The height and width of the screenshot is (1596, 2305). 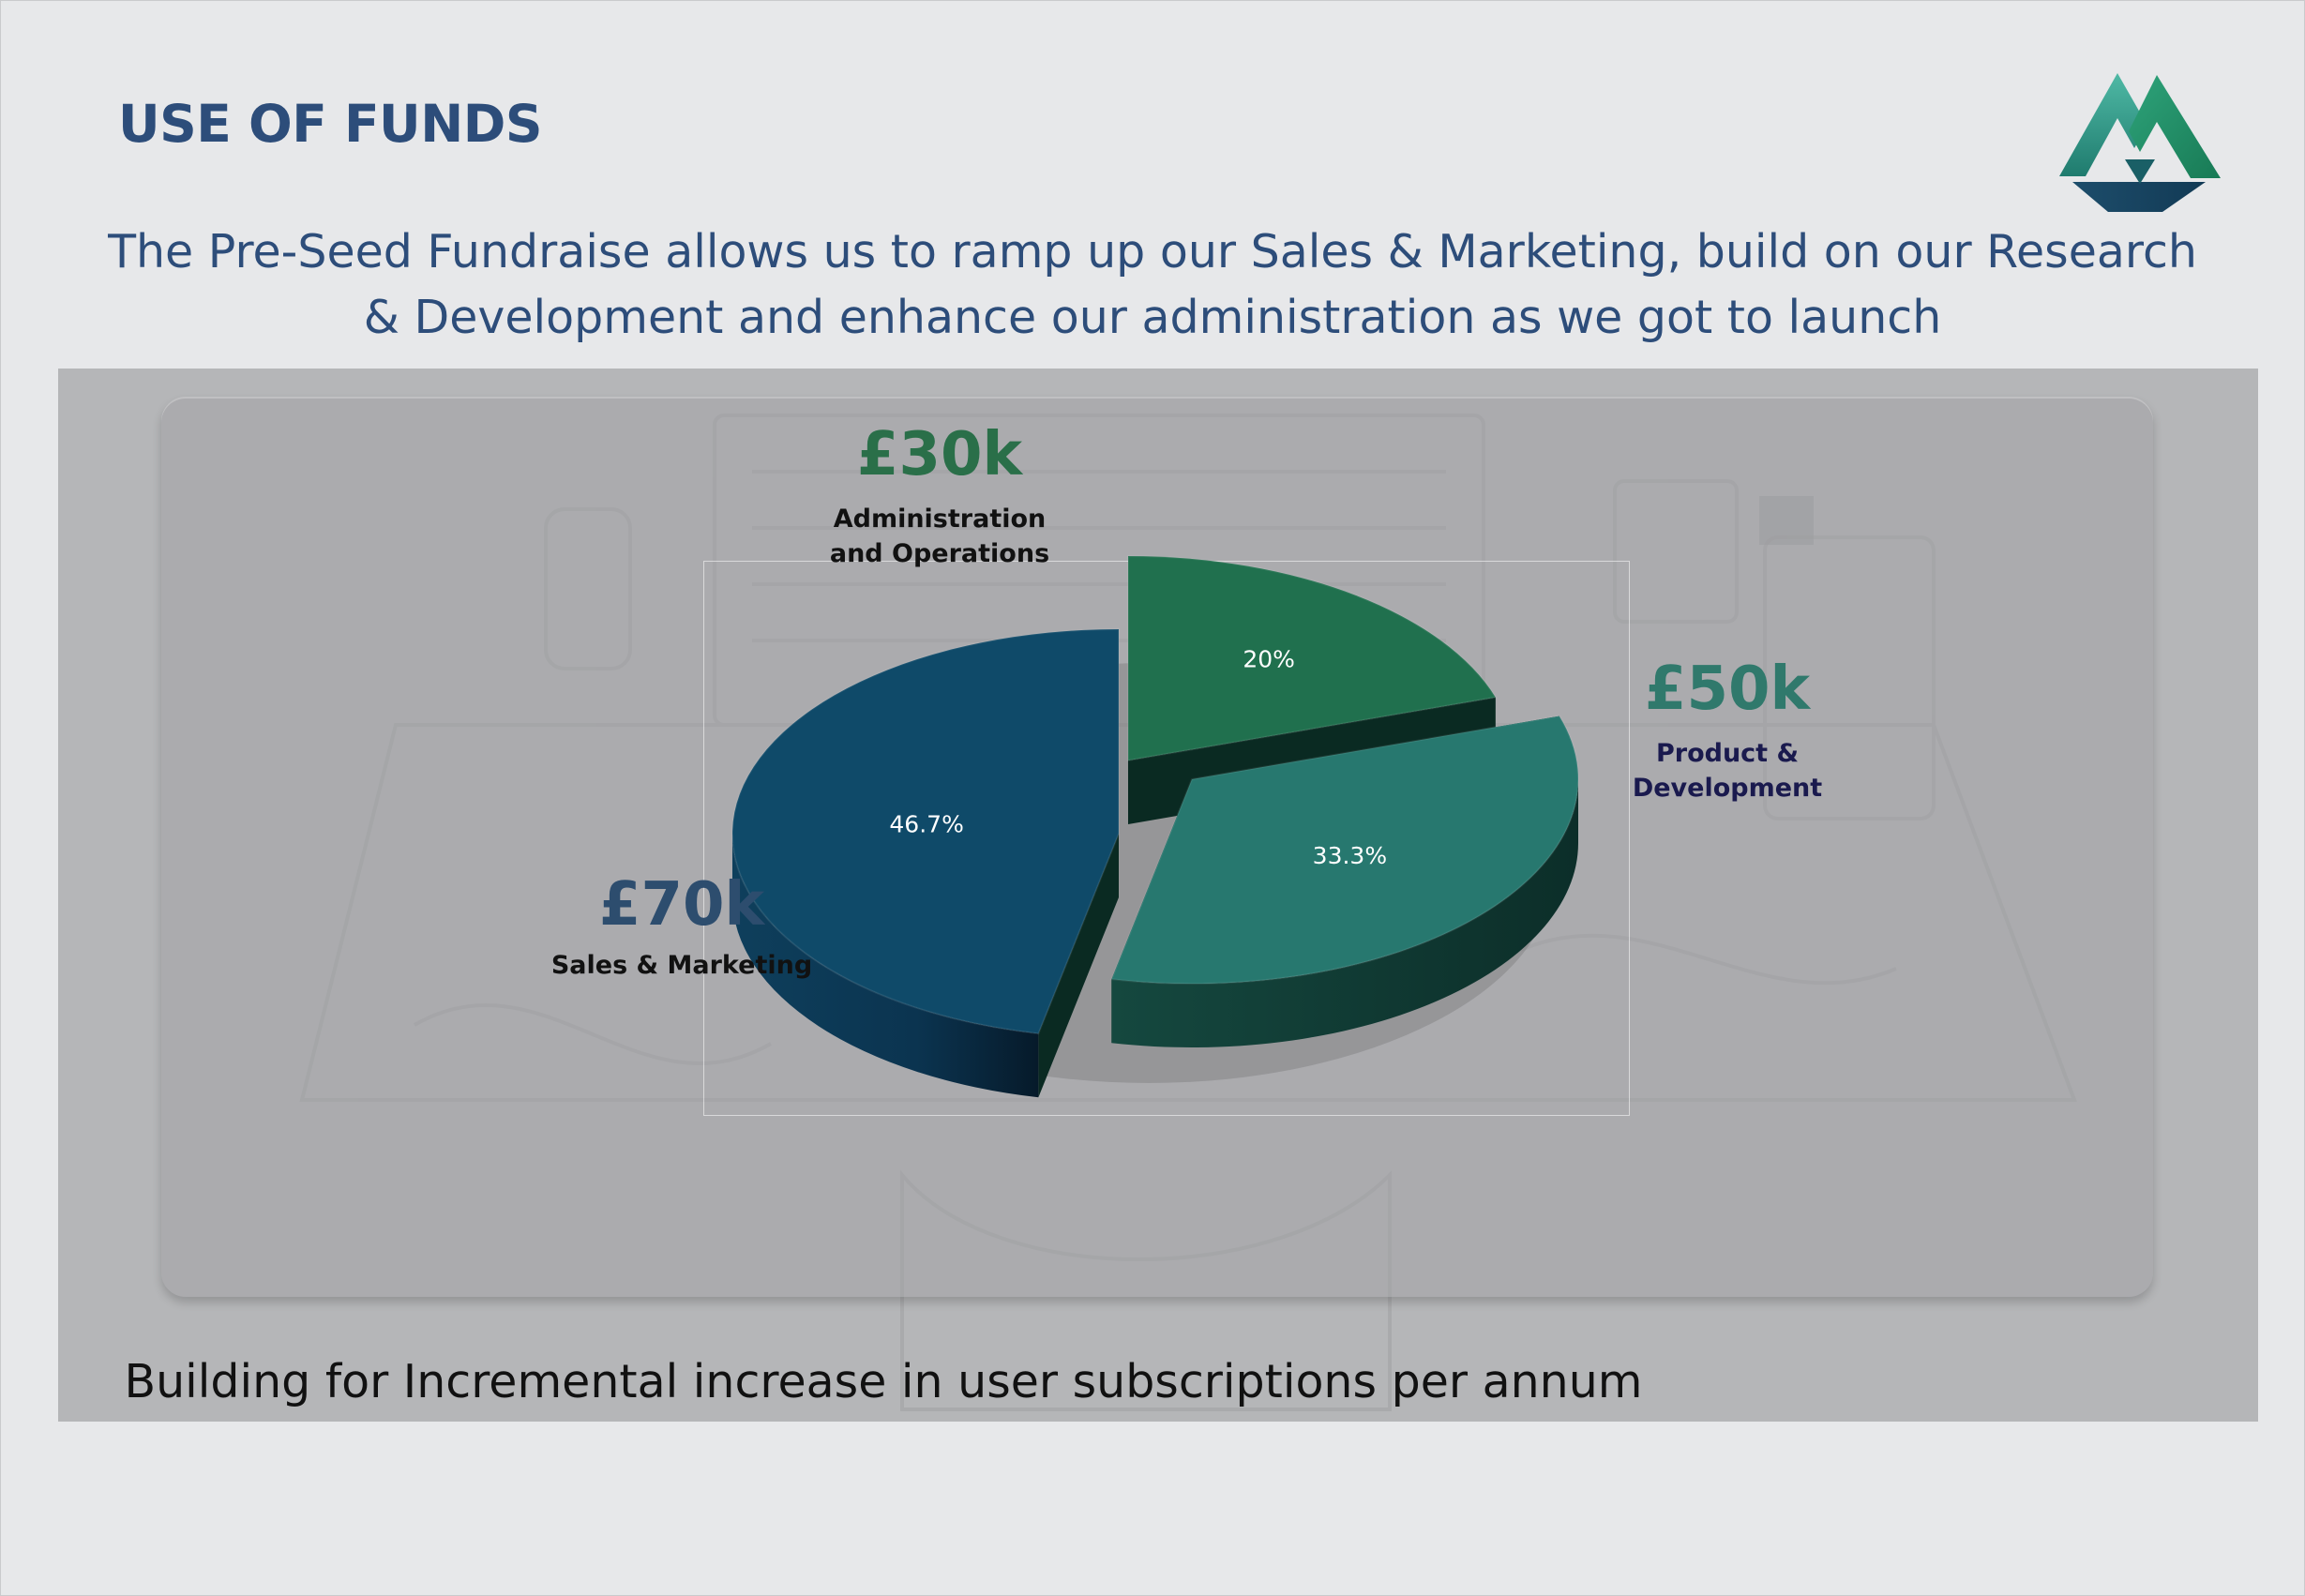 I want to click on label-sales: £70k Sales & Marketing, so click(x=681, y=929).